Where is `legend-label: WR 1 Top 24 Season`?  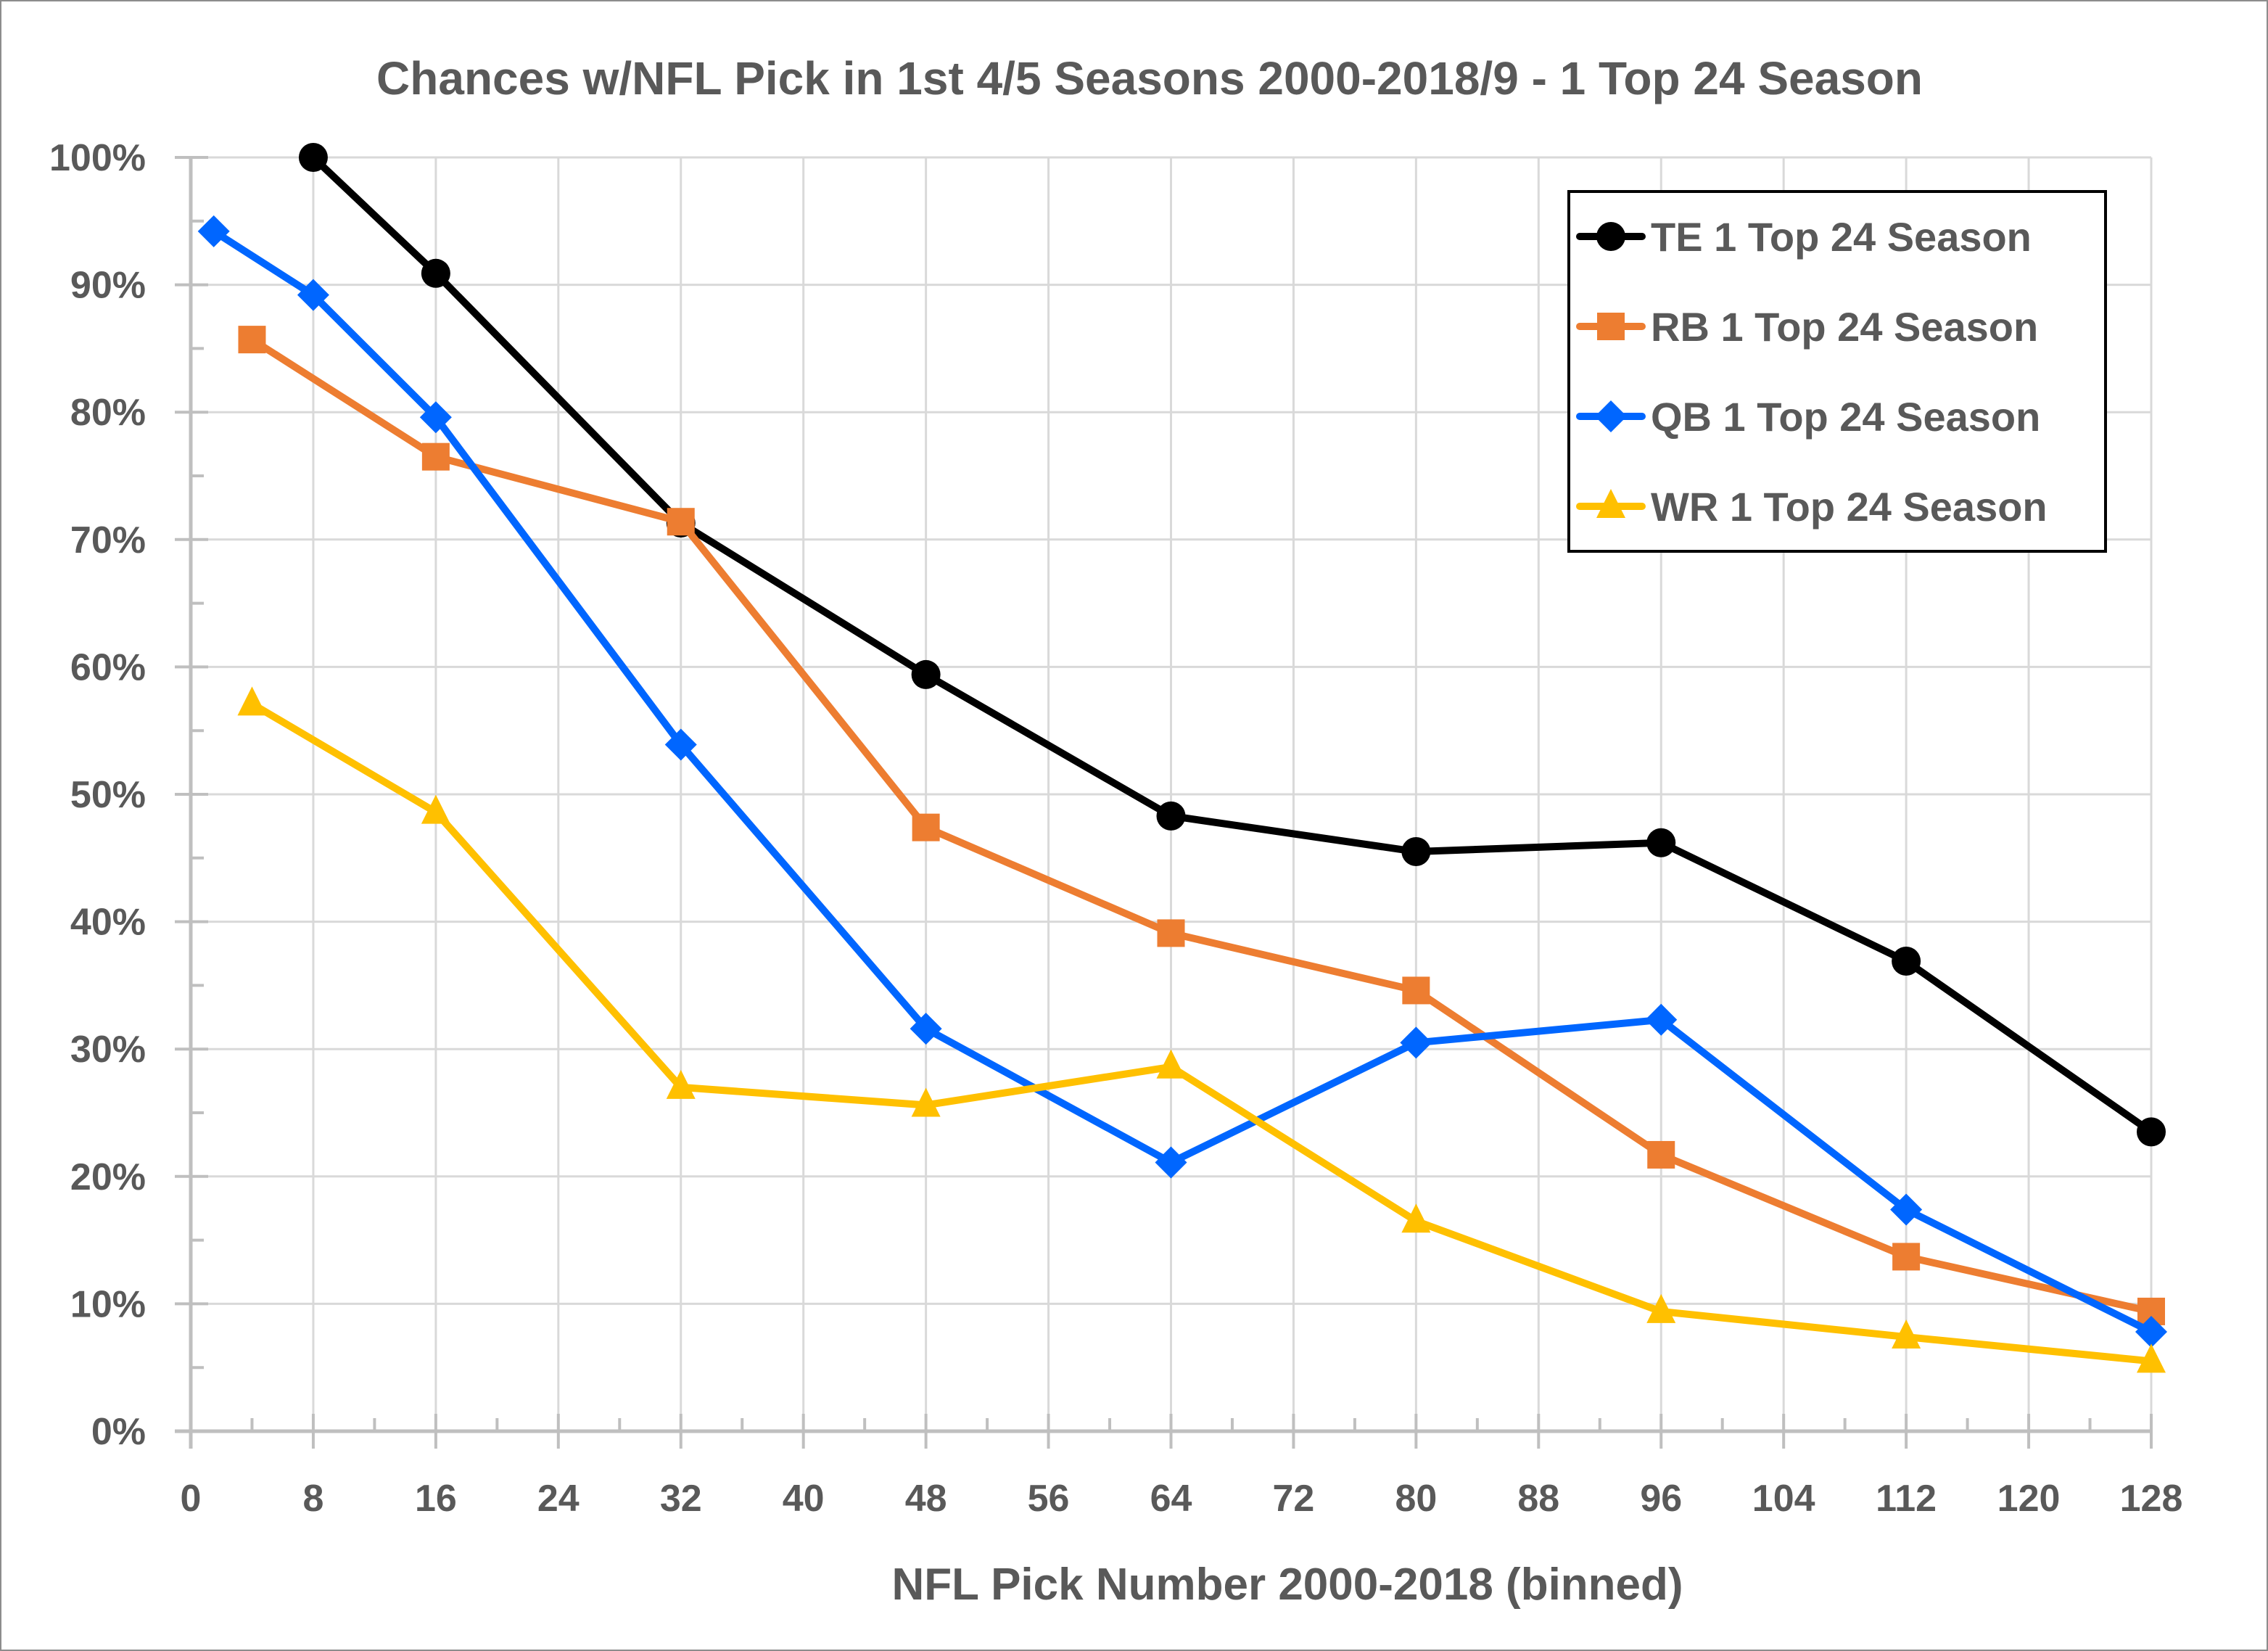 legend-label: WR 1 Top 24 Season is located at coordinates (1850, 507).